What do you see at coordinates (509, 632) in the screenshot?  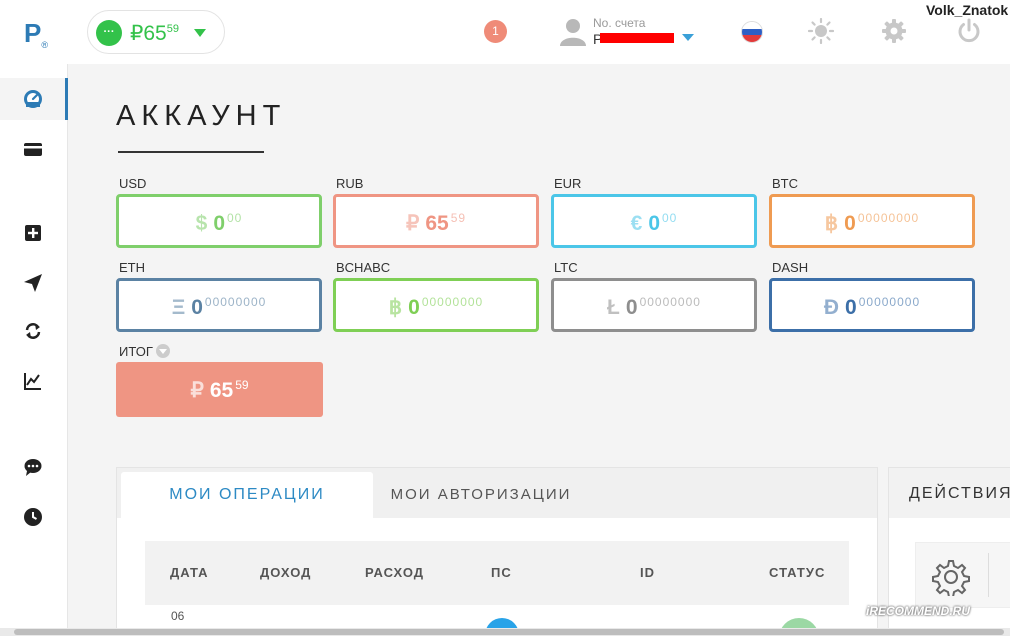 I see `scrollbar-thumb` at bounding box center [509, 632].